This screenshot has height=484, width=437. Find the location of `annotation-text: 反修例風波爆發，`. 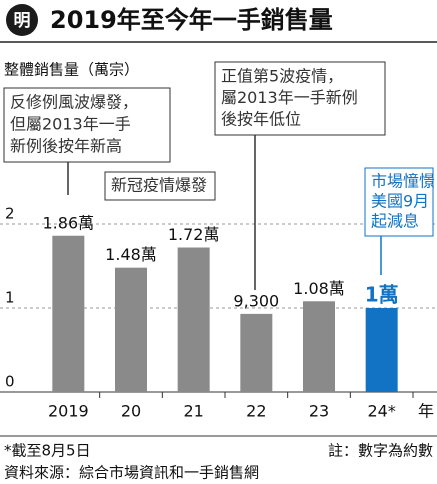

annotation-text: 反修例風波爆發， is located at coordinates (74, 102).